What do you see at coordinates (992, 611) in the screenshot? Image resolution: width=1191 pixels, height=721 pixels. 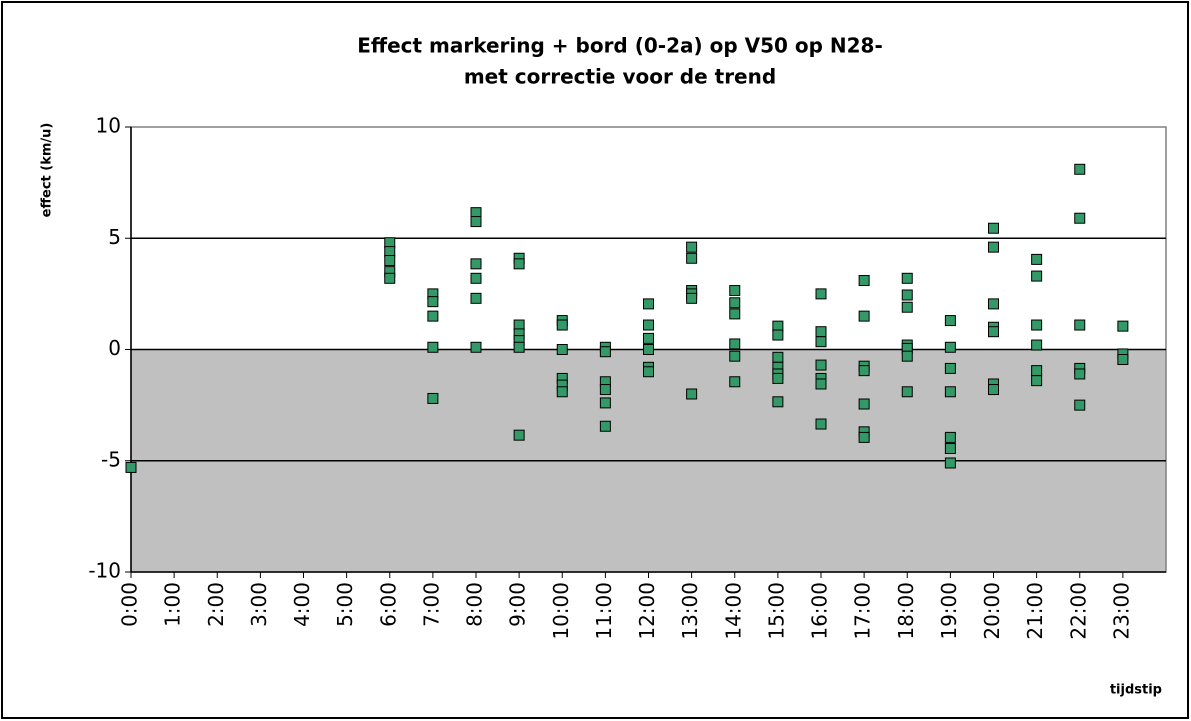 I see `x-tick-label: 20:00` at bounding box center [992, 611].